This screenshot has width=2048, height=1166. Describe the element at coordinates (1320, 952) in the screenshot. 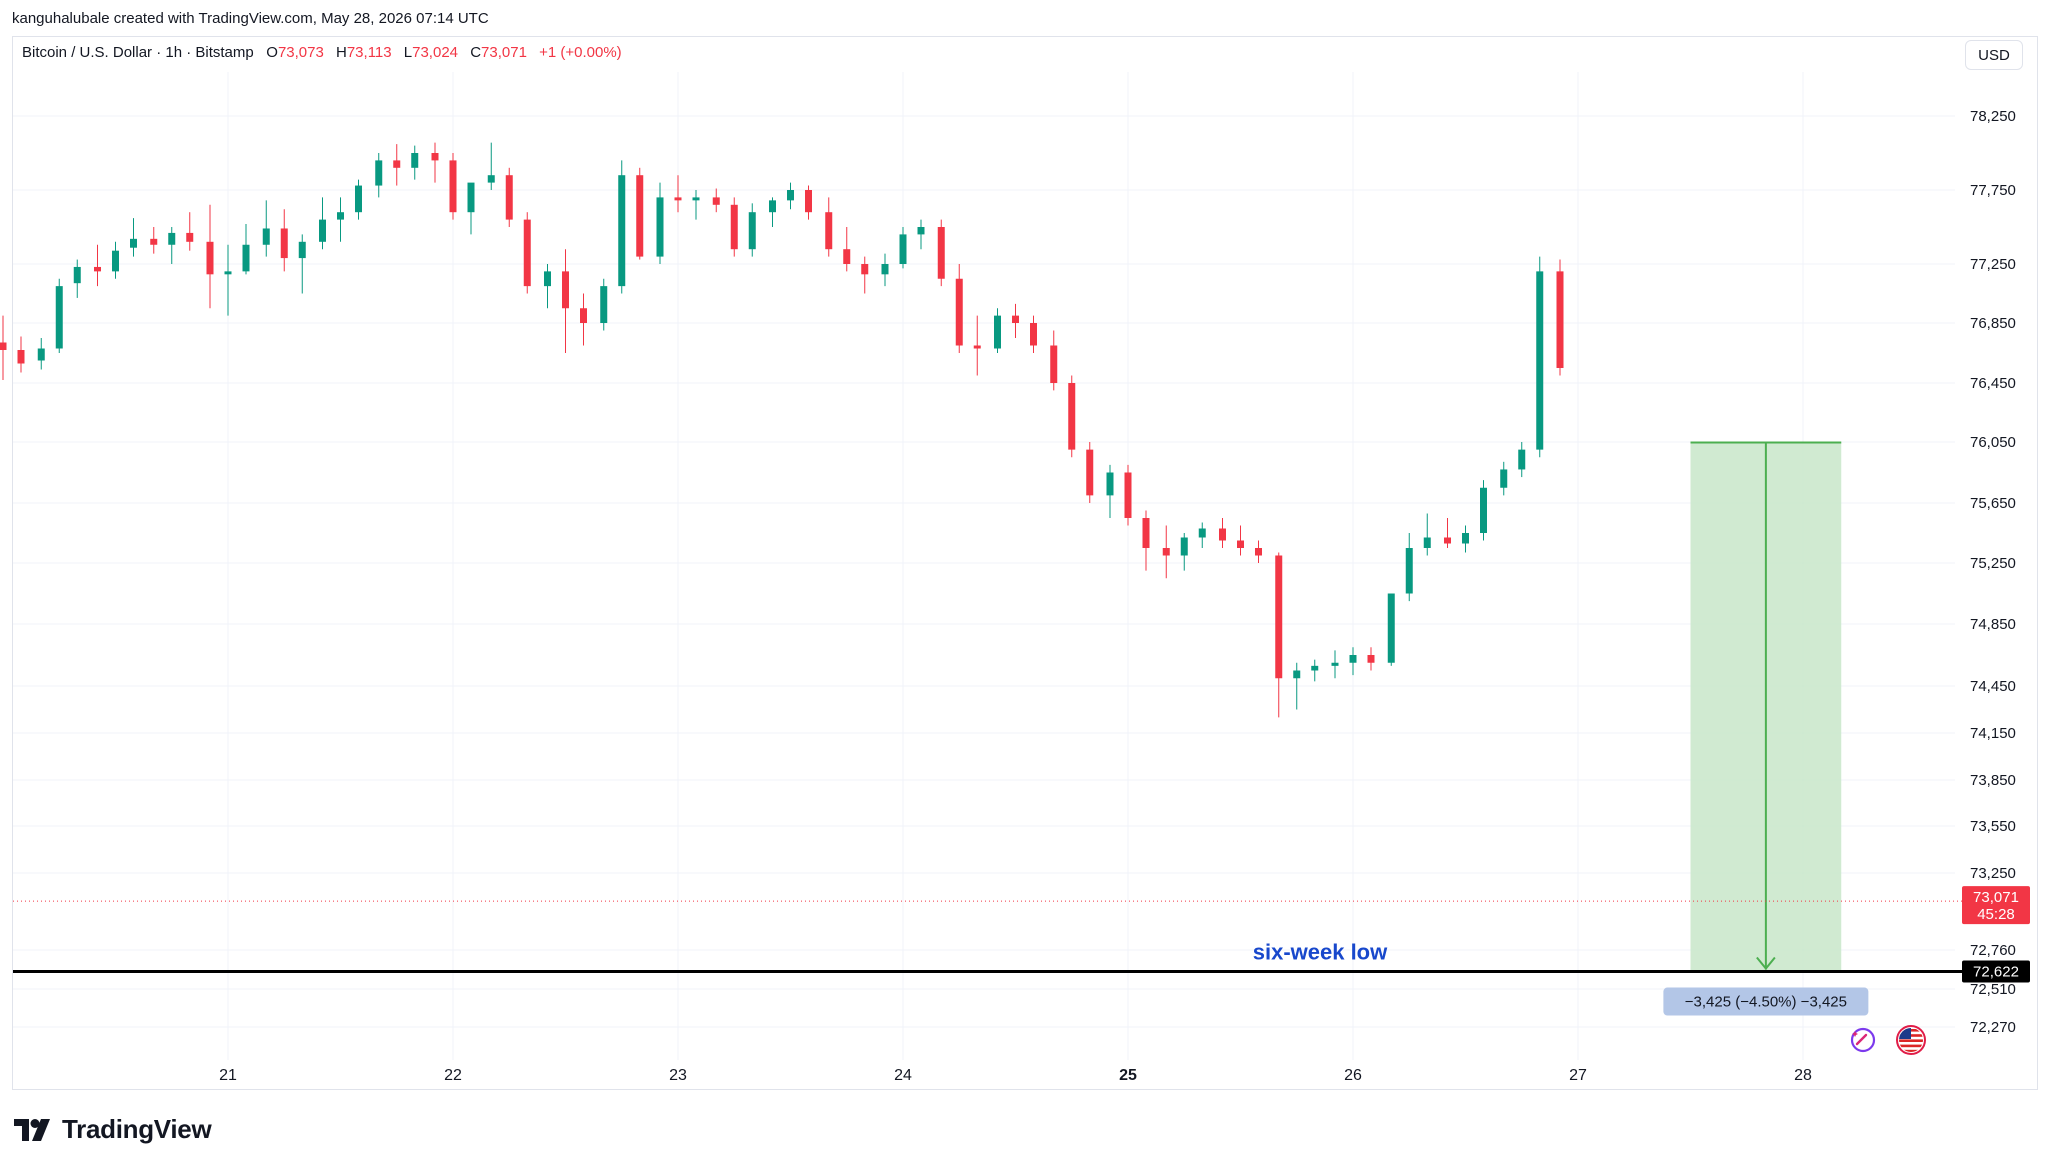

I see `support-annotation: six-week low` at that location.